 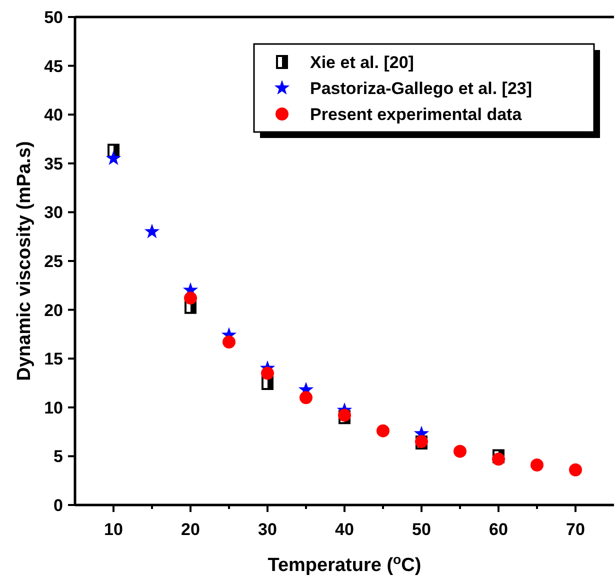 What do you see at coordinates (421, 529) in the screenshot?
I see `x-tick-label: 50` at bounding box center [421, 529].